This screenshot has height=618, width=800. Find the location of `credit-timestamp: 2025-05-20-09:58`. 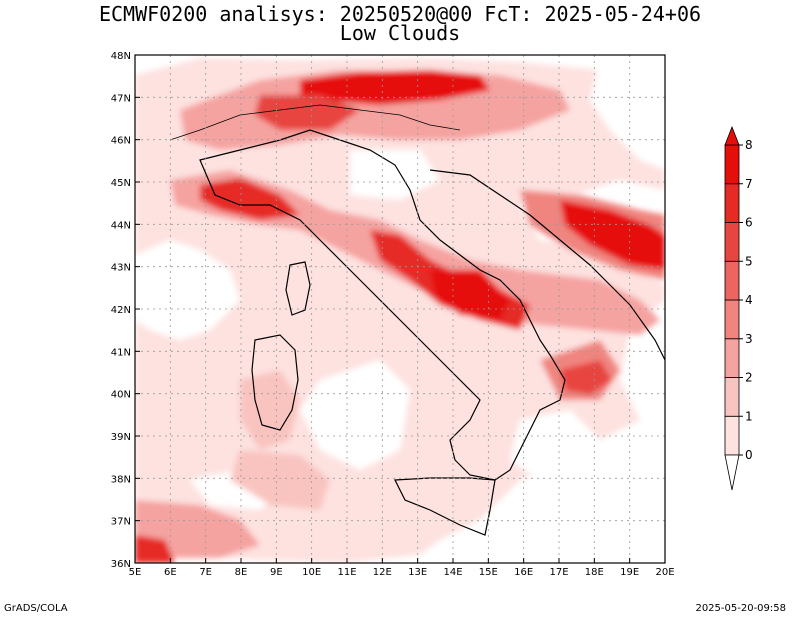

credit-timestamp: 2025-05-20-09:58 is located at coordinates (740, 608).